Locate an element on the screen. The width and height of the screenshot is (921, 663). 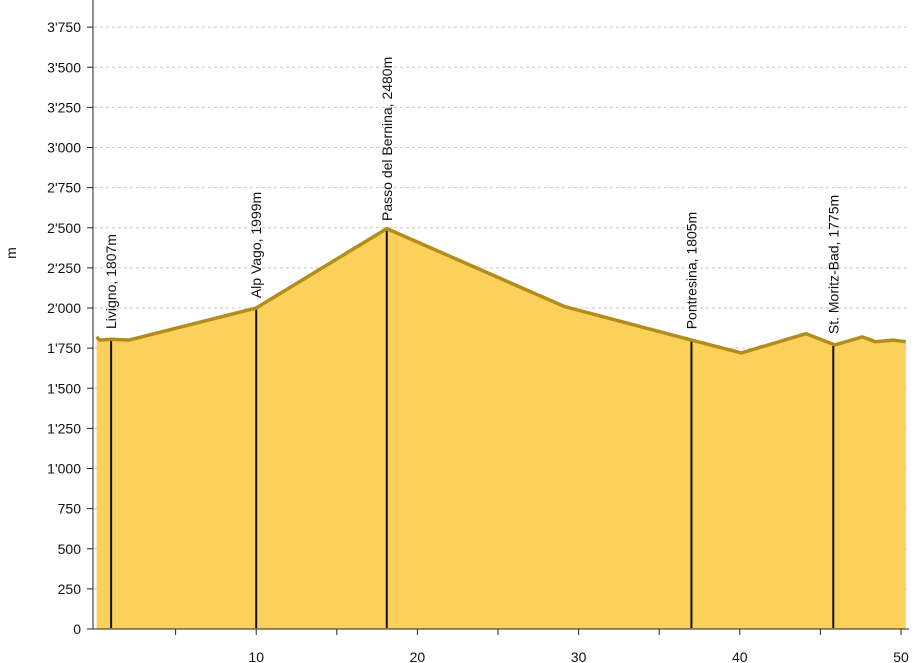
y-tick-label: 1'000 is located at coordinates (64, 469).